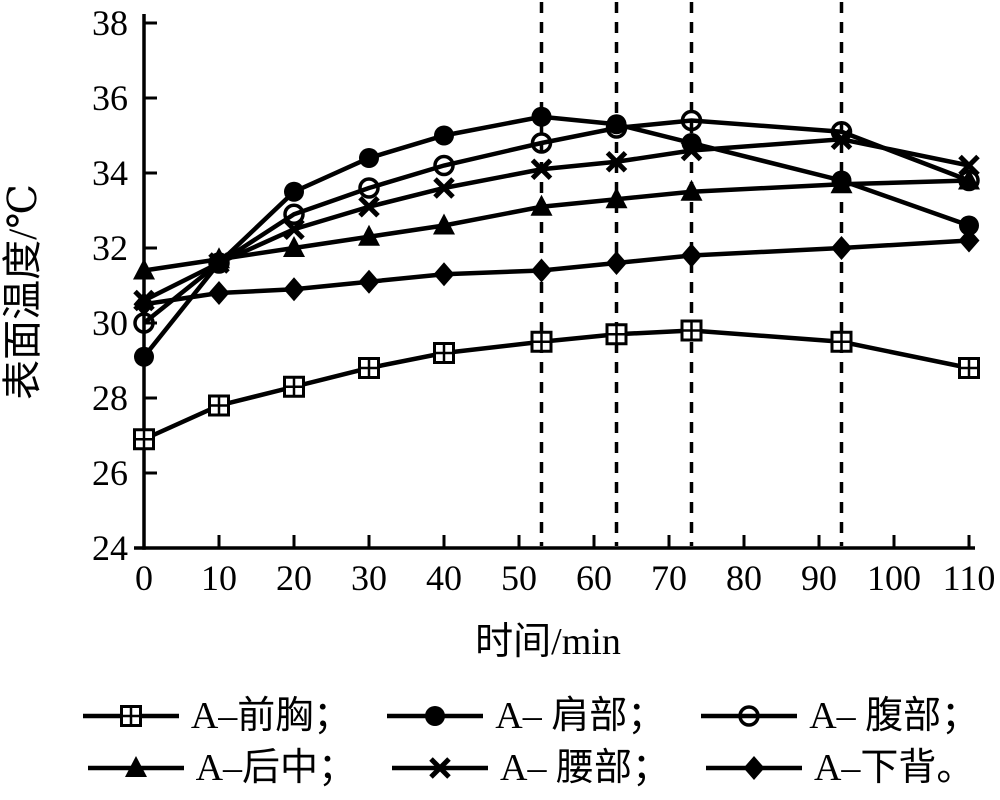 This screenshot has height=800, width=1000. I want to click on y-axis-title: 表面温度/℃, so click(22, 292).